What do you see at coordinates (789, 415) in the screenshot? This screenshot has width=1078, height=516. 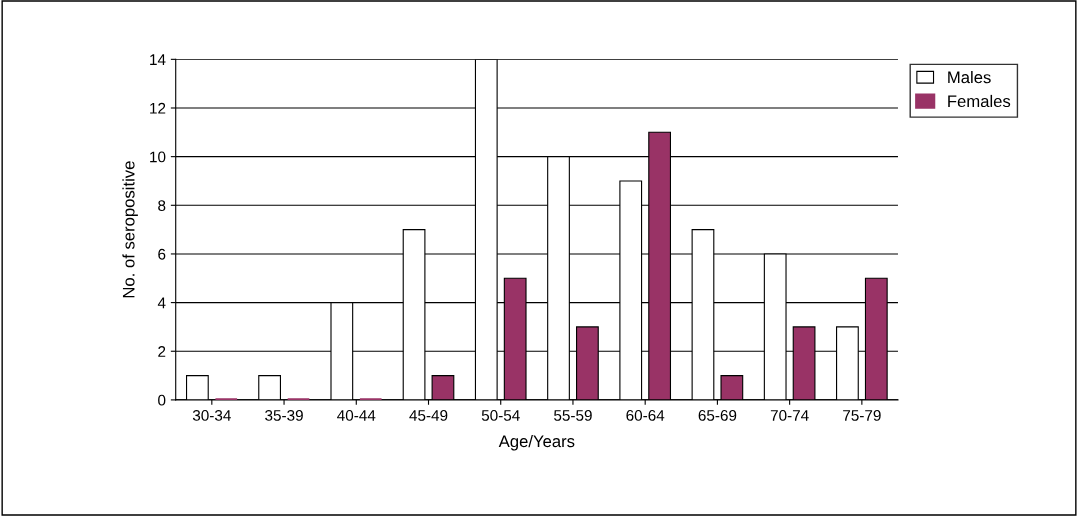 I see `x-tick-label: 70-74` at bounding box center [789, 415].